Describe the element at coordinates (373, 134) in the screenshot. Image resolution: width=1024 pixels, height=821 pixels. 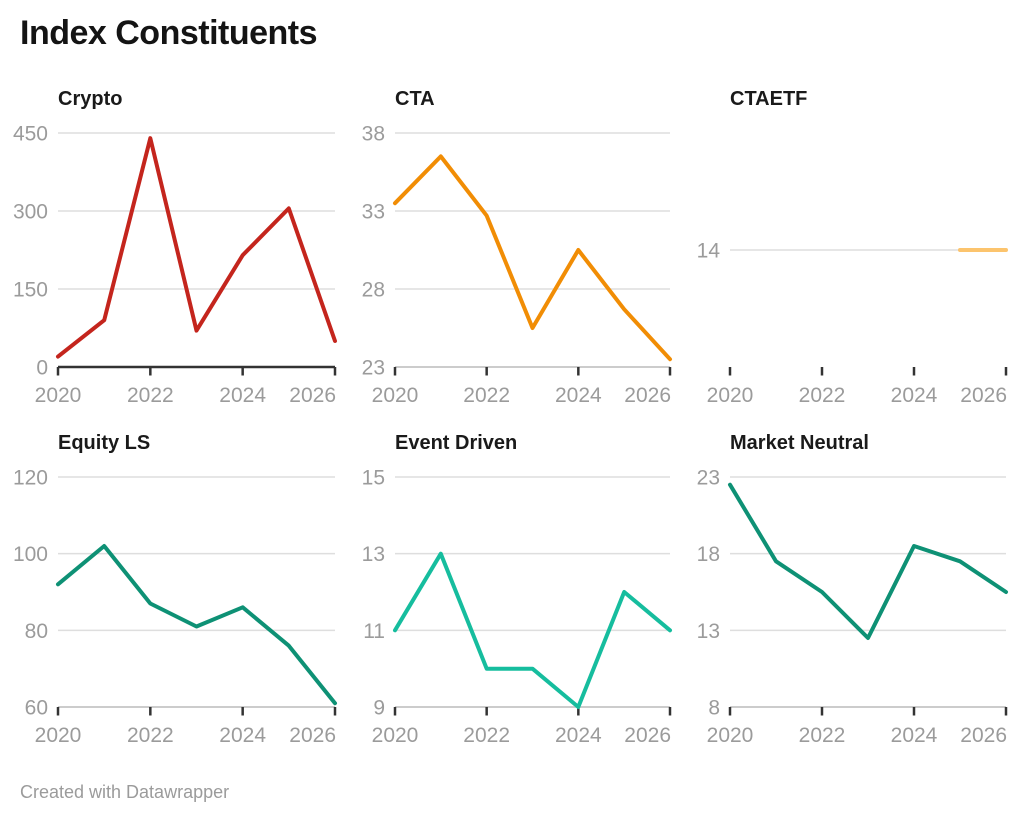
I see `y-axis-tick-label: 38` at that location.